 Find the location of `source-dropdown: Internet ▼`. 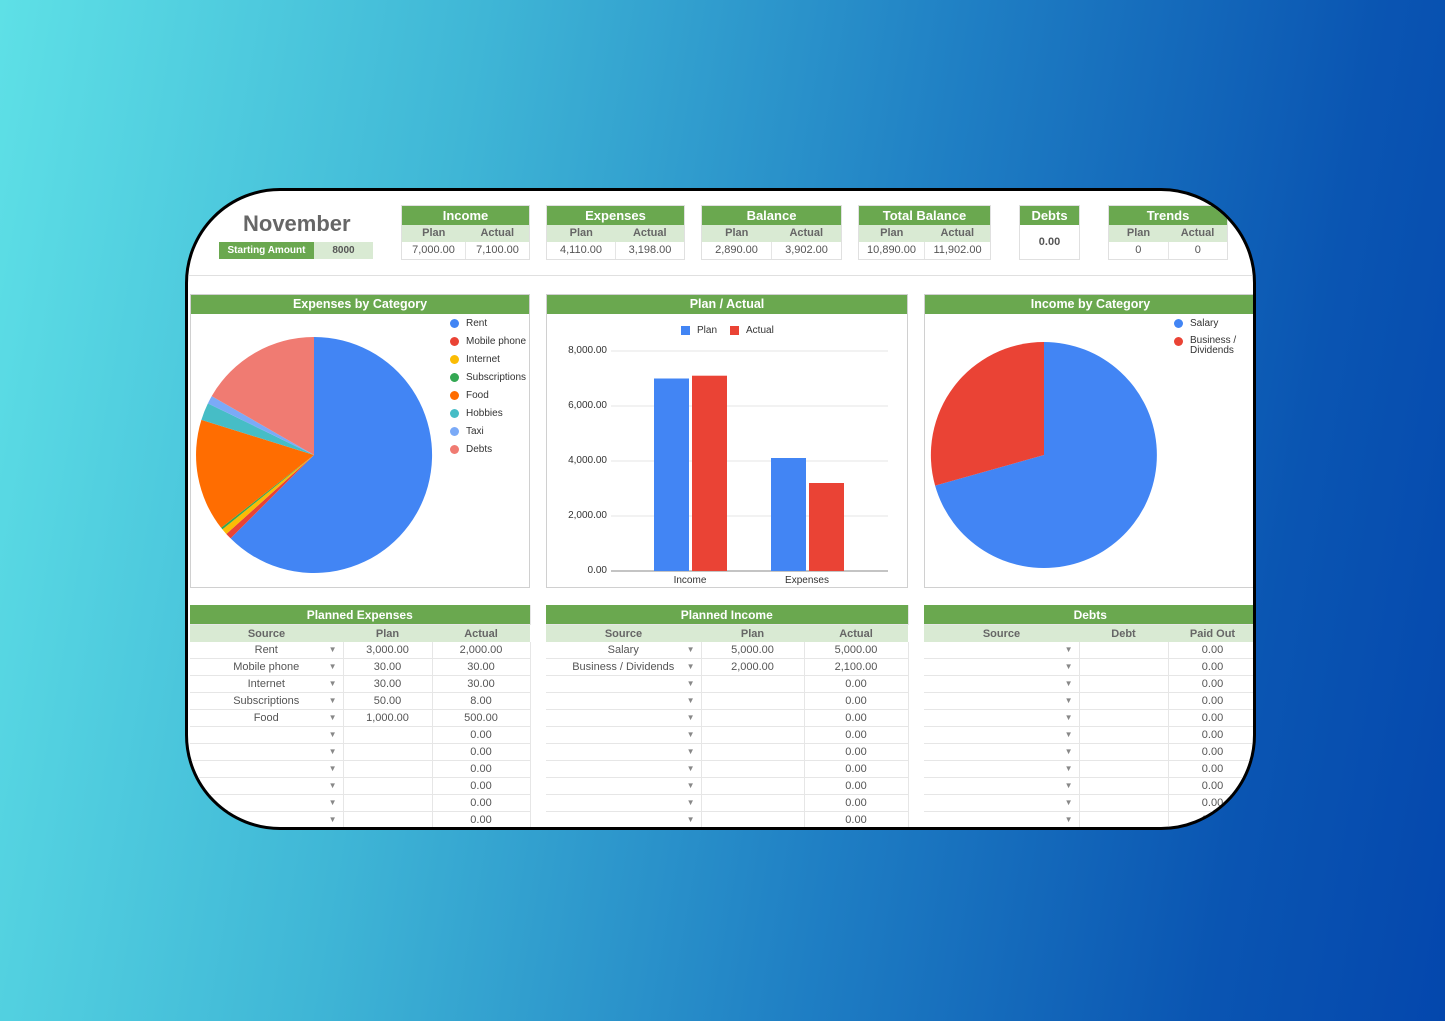

source-dropdown: Internet ▼ is located at coordinates (267, 684).